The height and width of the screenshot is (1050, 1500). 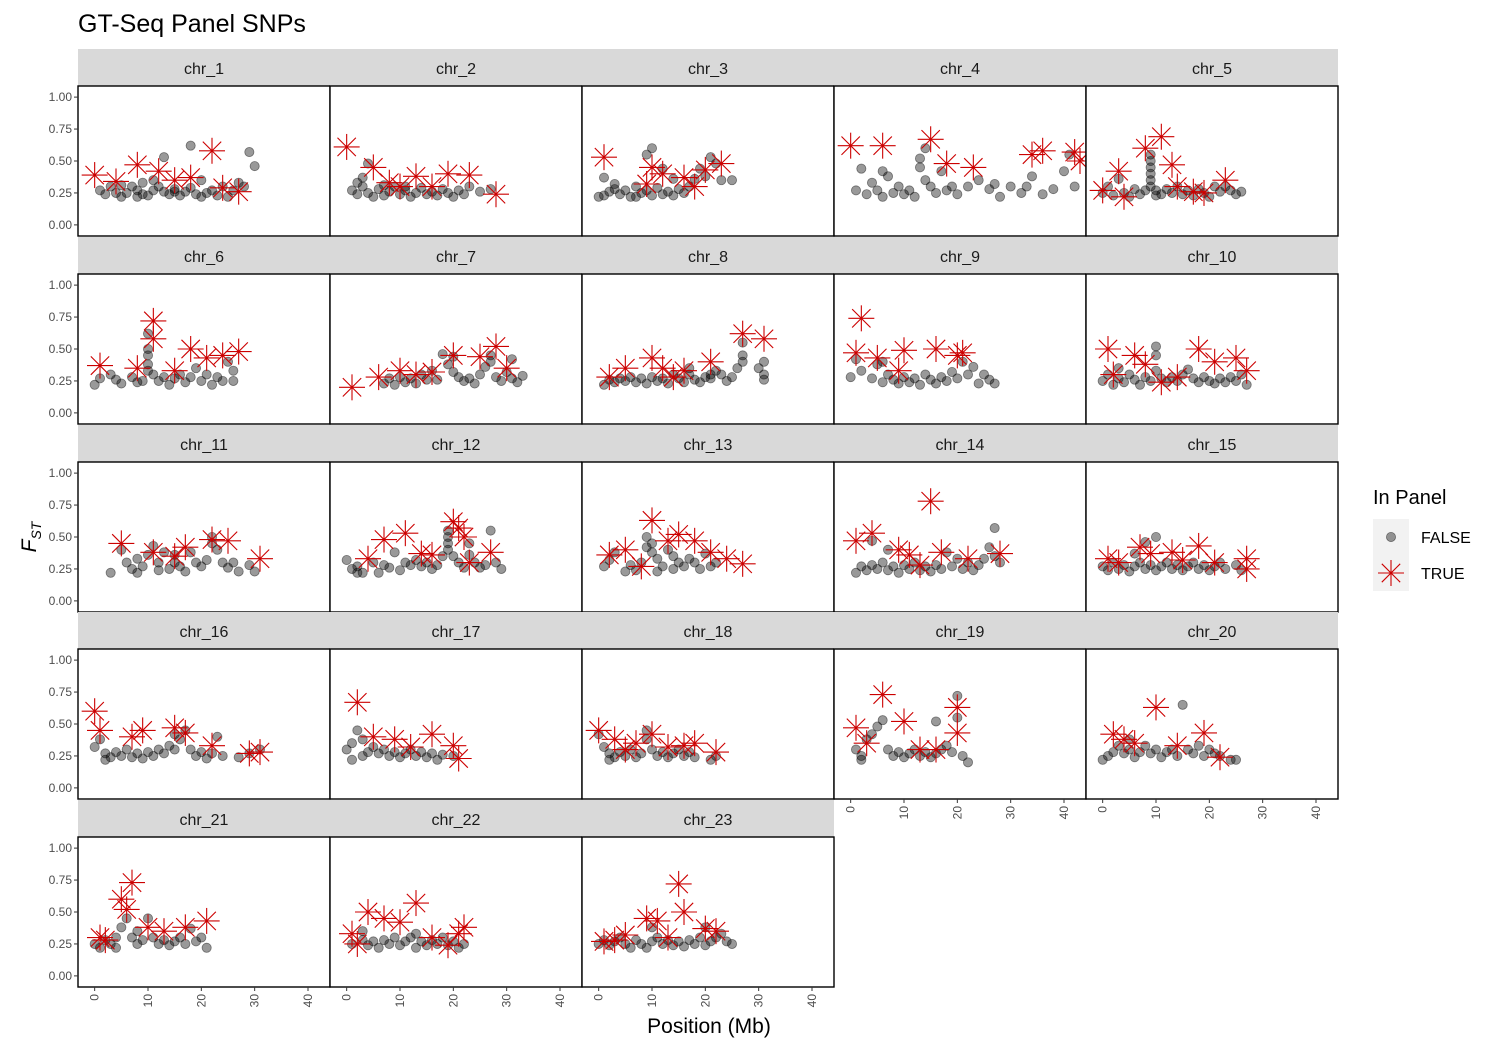 What do you see at coordinates (708, 143) in the screenshot?
I see `facet-panel-chr_3: chr_3` at bounding box center [708, 143].